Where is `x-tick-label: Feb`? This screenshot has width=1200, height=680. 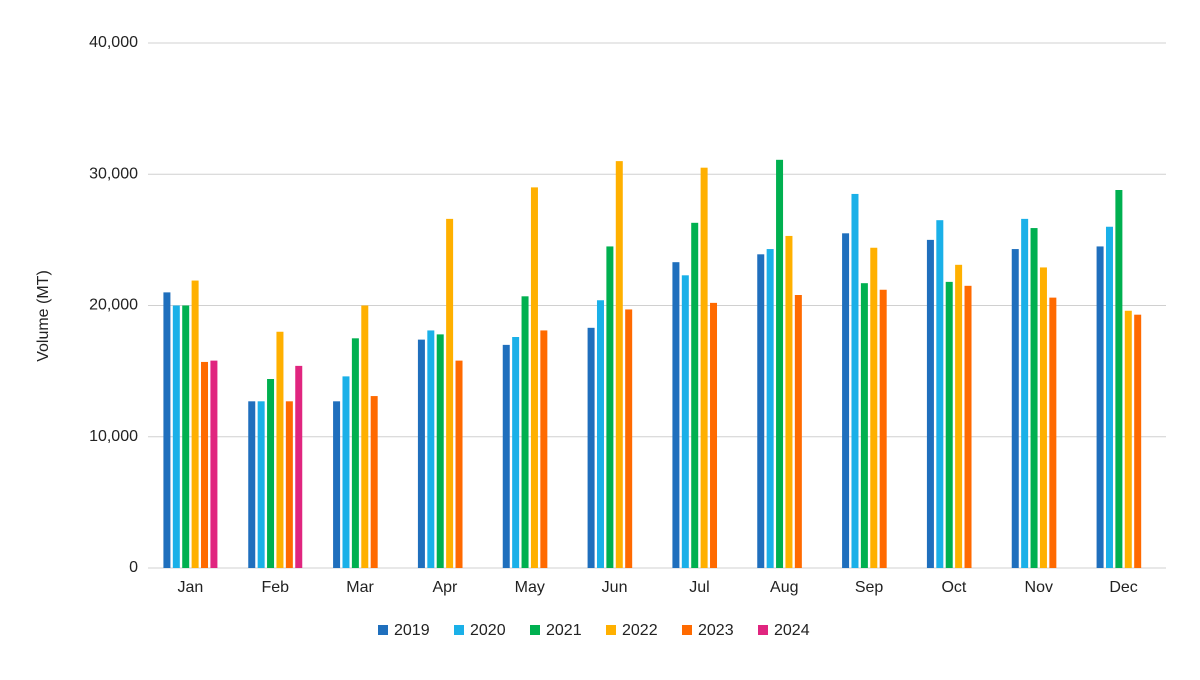
x-tick-label: Feb is located at coordinates (275, 587).